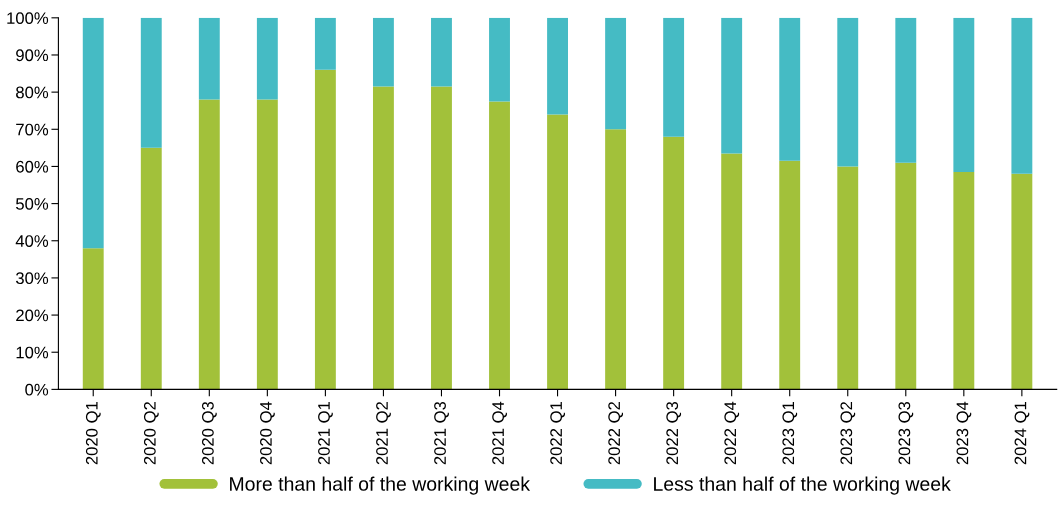  I want to click on x-tick-label: 2020 Q3, so click(209, 433).